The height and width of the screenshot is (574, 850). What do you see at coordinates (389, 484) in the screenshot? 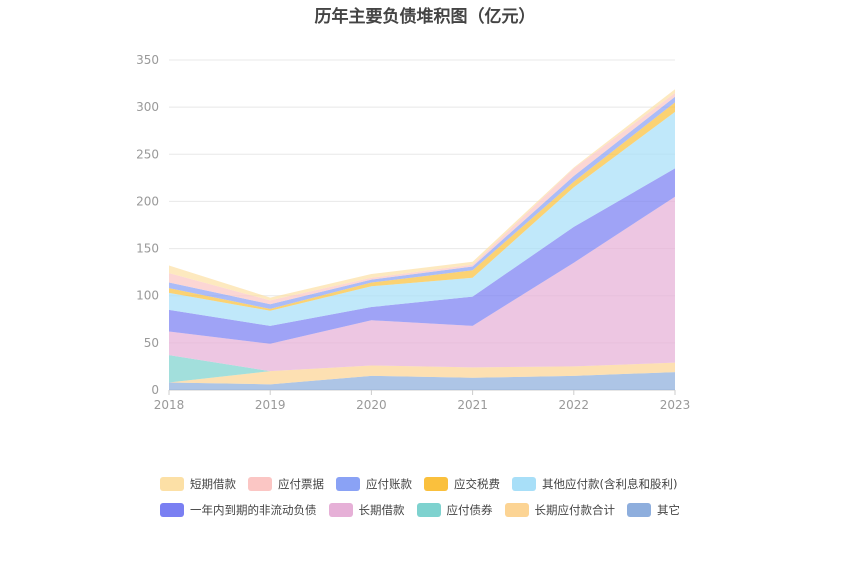
I see `legend-label: 应付账款` at bounding box center [389, 484].